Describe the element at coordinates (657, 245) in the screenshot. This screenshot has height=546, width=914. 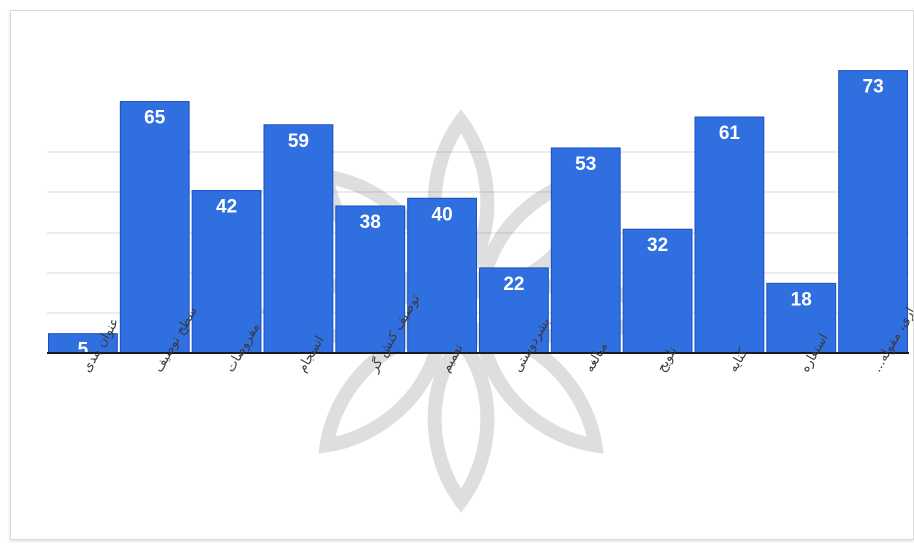
I see `value-label: 32` at that location.